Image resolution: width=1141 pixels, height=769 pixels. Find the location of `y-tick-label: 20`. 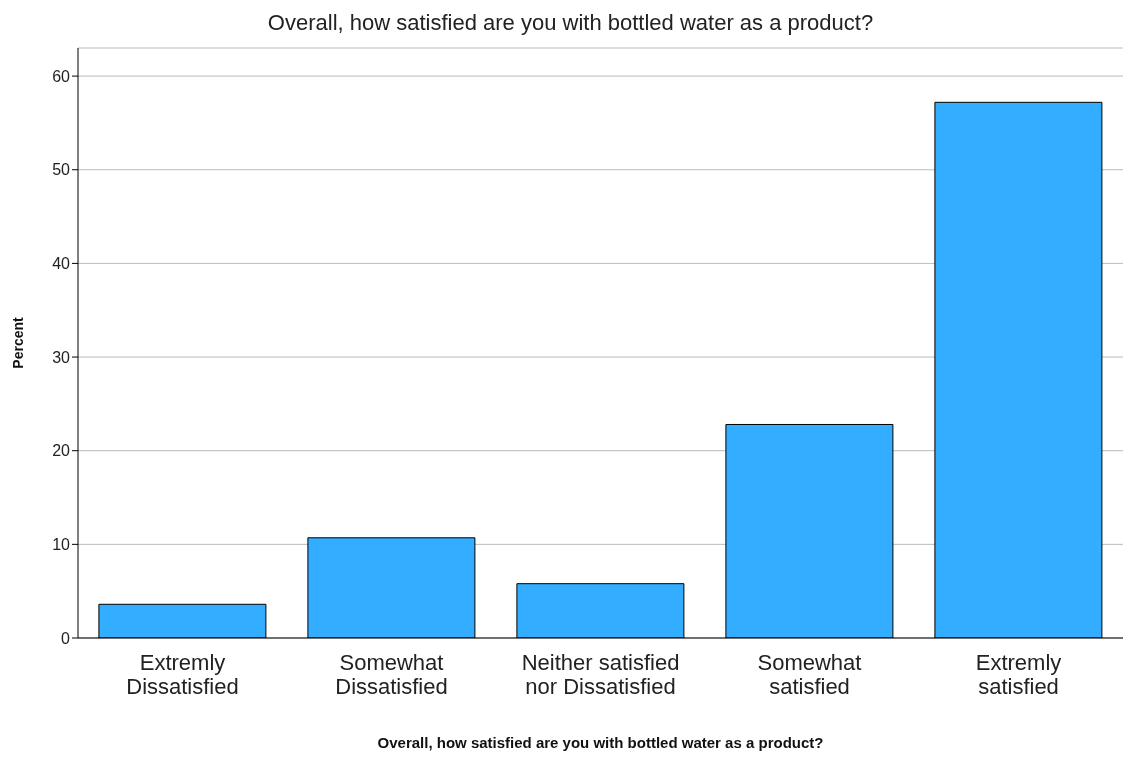

y-tick-label: 20 is located at coordinates (61, 451).